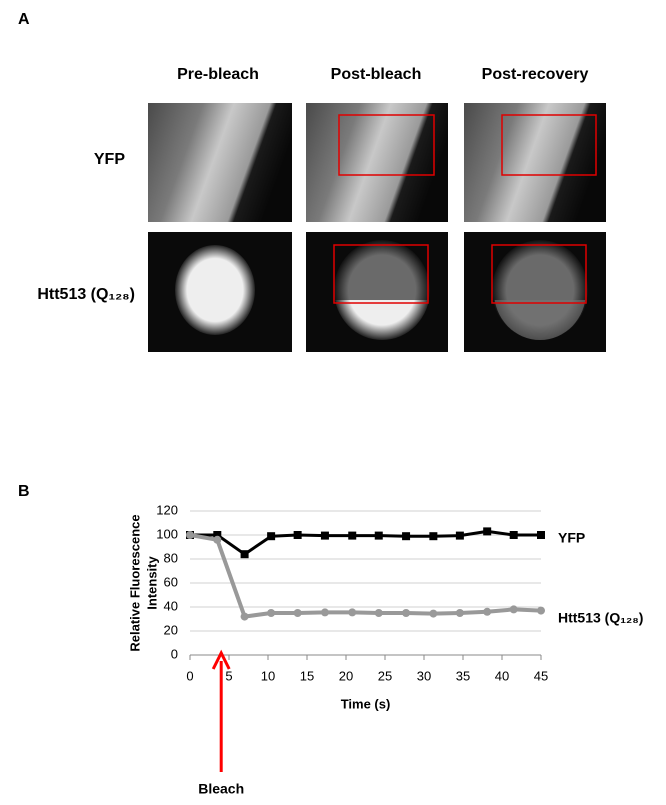  Describe the element at coordinates (571, 538) in the screenshot. I see `legend-label: YFP` at that location.